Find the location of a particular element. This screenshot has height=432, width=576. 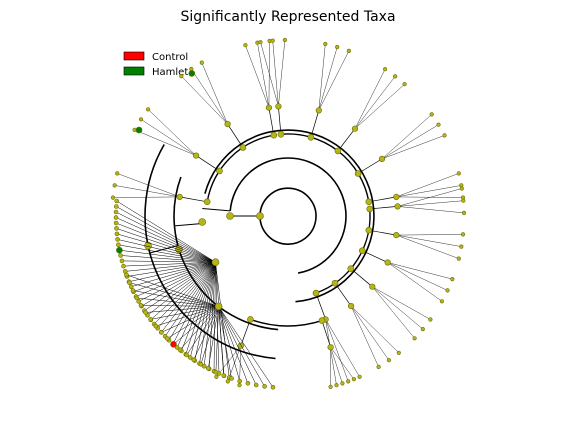

legend-swatch-hamlet is located at coordinates (134, 71).